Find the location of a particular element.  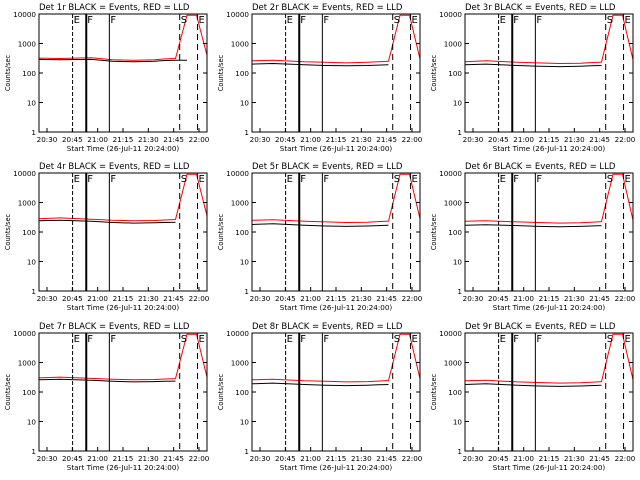

panel-title: Det 4r BLACK = Events, RED = LLD is located at coordinates (114, 167).